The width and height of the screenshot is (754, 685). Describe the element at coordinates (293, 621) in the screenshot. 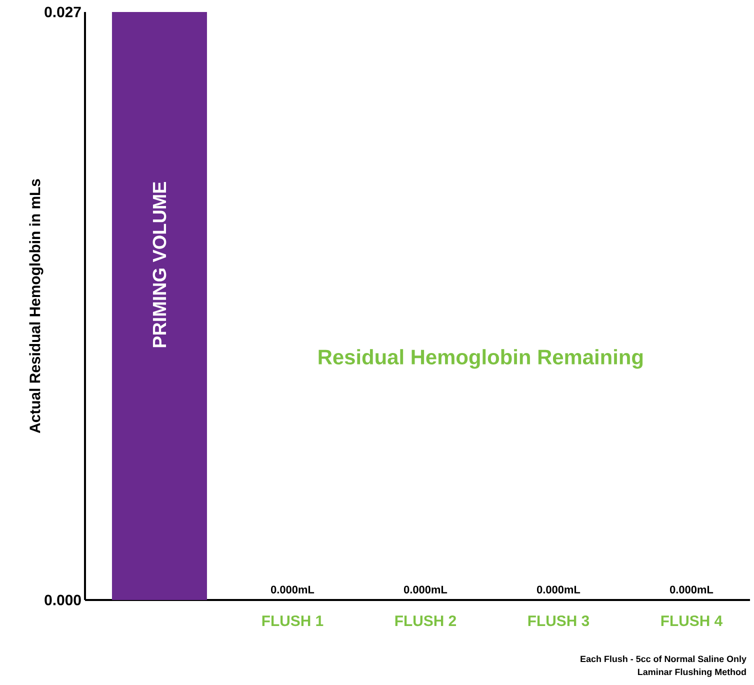

I see `x-tick-label: FLUSH 1` at that location.